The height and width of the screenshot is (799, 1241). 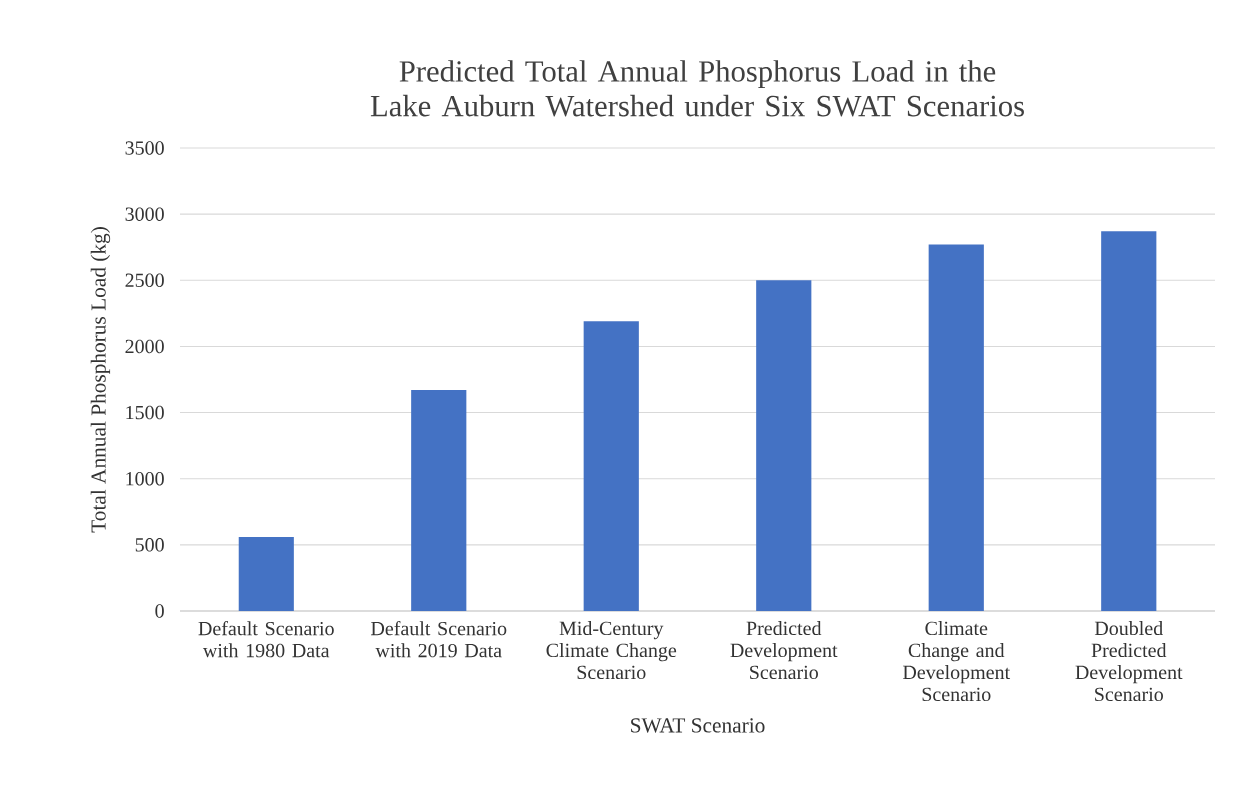 What do you see at coordinates (697, 88) in the screenshot?
I see `chart-title: Predicted Total Annual Phosphorus Load in the Lake Auburn Watershed under Six SWAT Scenarios` at bounding box center [697, 88].